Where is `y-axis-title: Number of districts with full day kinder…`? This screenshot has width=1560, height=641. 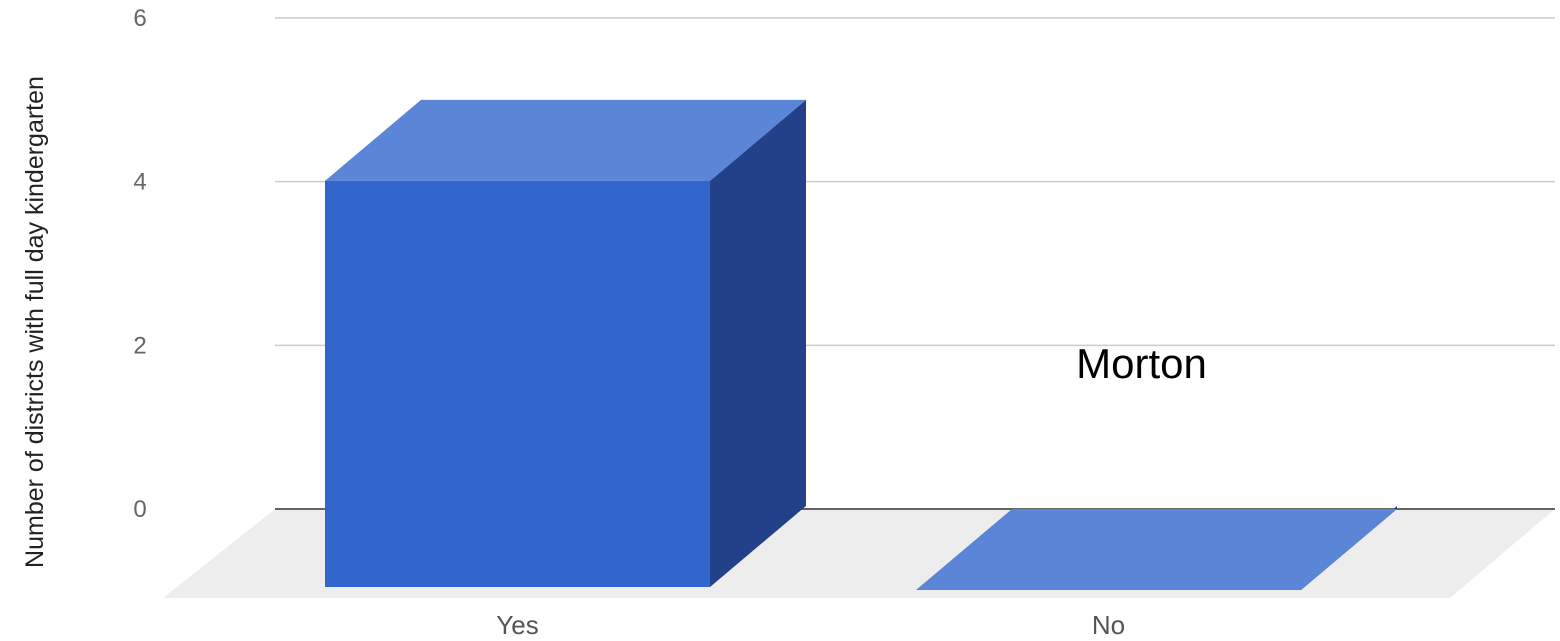 y-axis-title: Number of districts with full day kinder… is located at coordinates (35, 322).